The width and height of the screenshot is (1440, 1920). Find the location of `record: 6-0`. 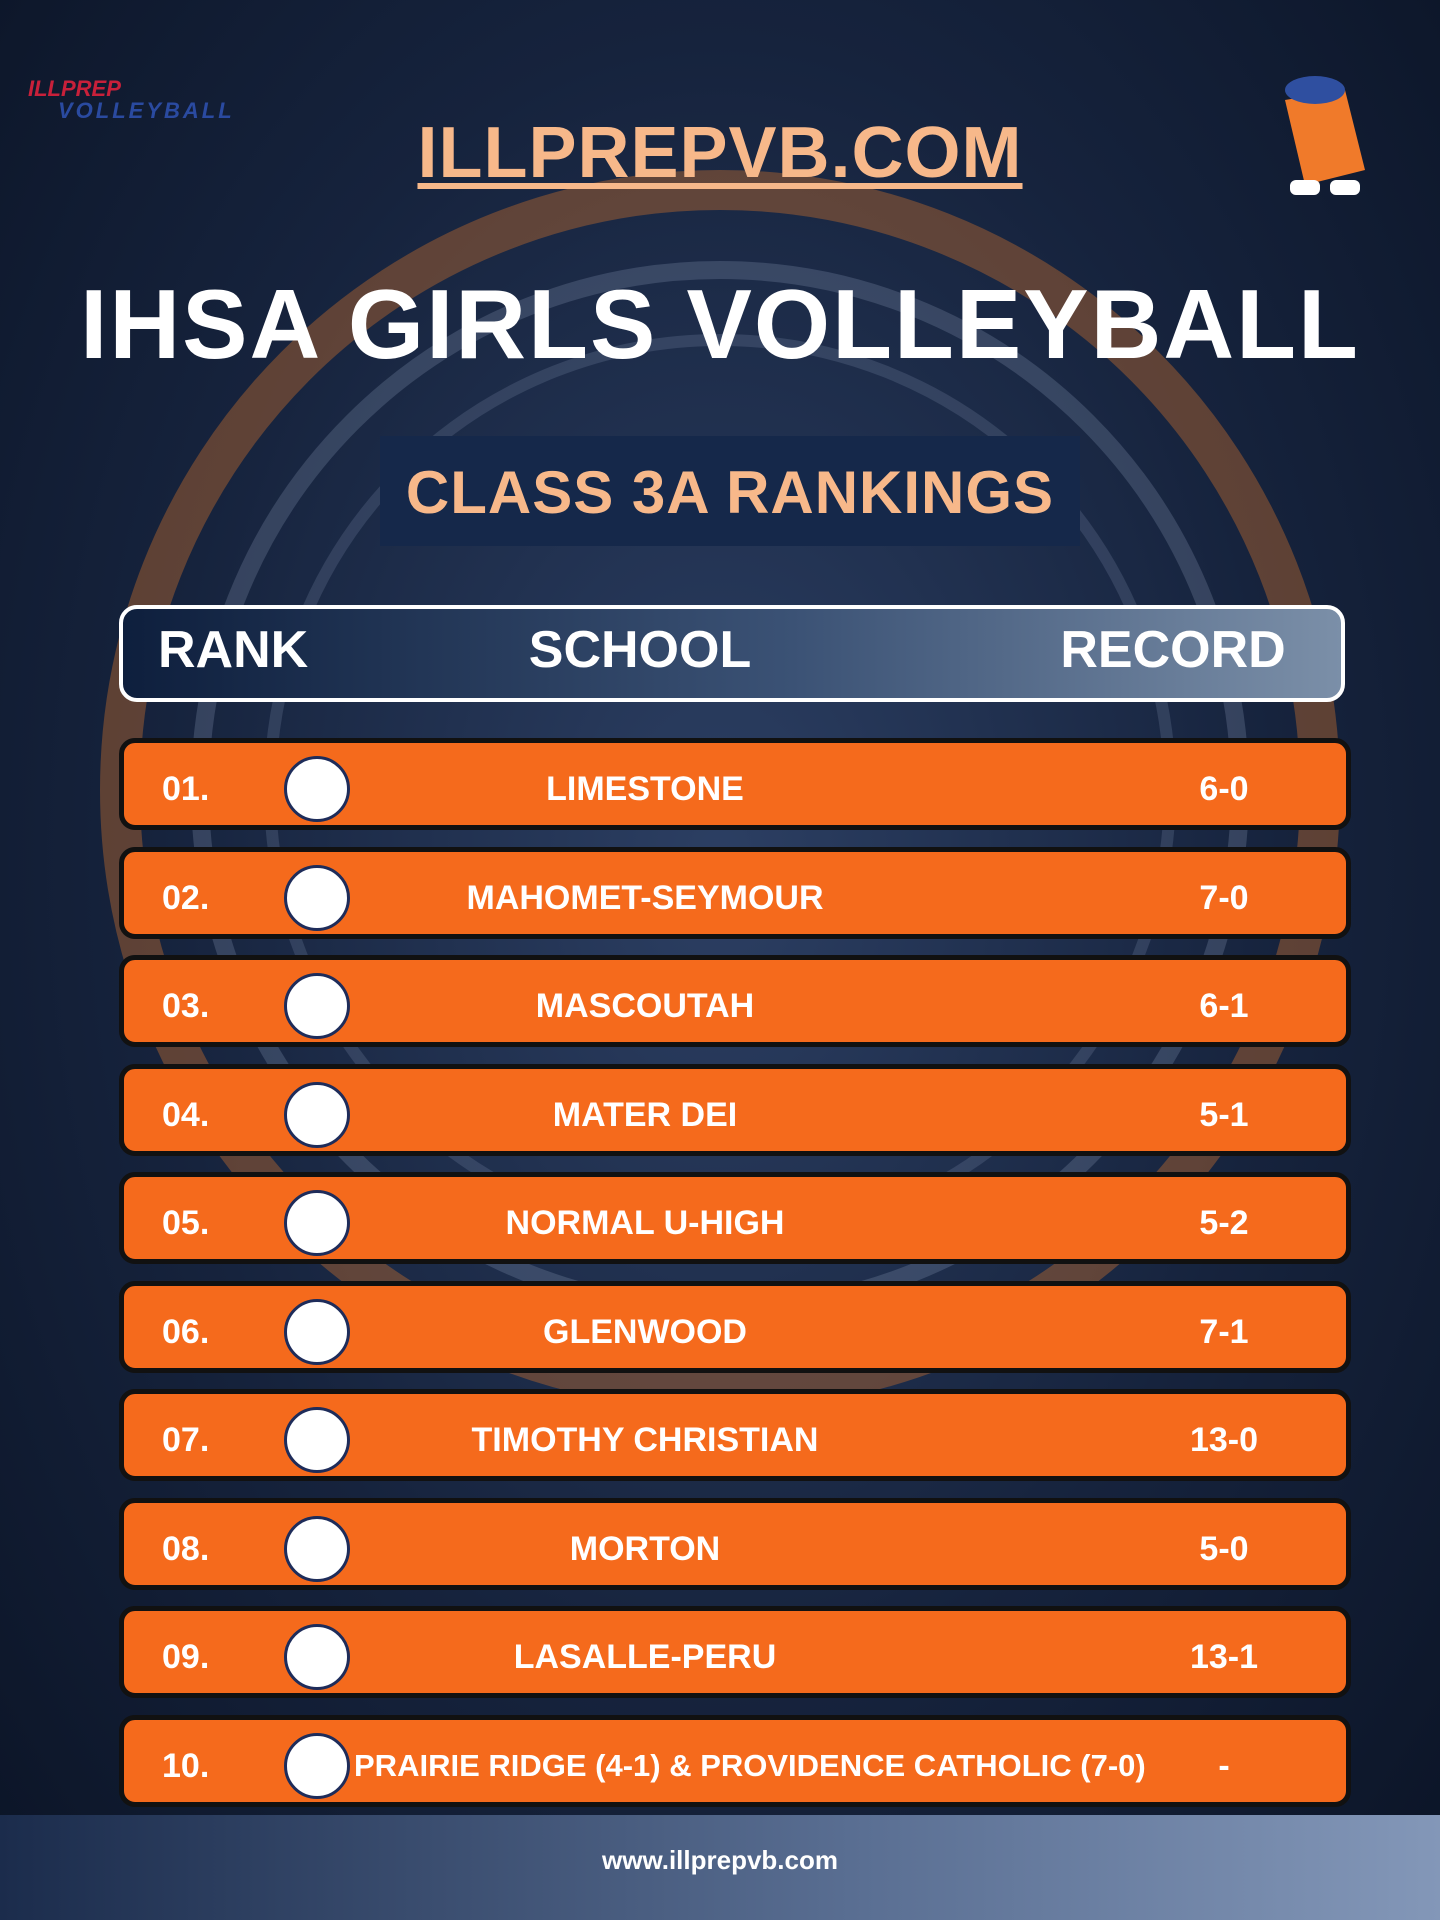

record: 6-0 is located at coordinates (1224, 789).